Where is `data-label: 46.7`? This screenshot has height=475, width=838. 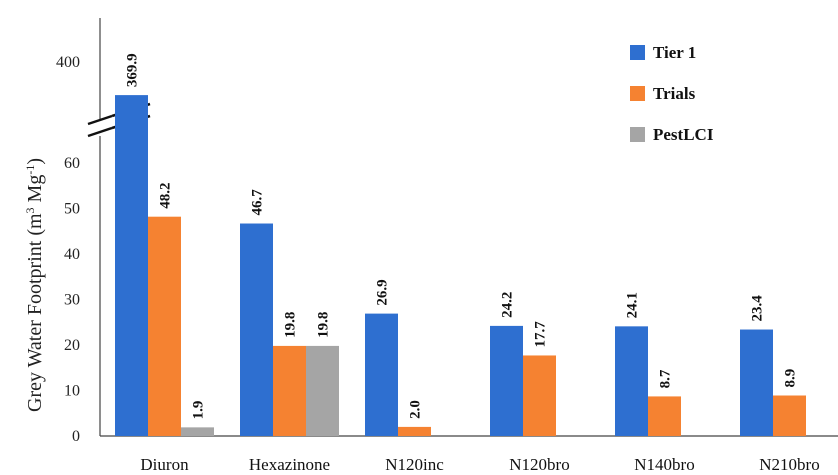 data-label: 46.7 is located at coordinates (258, 202).